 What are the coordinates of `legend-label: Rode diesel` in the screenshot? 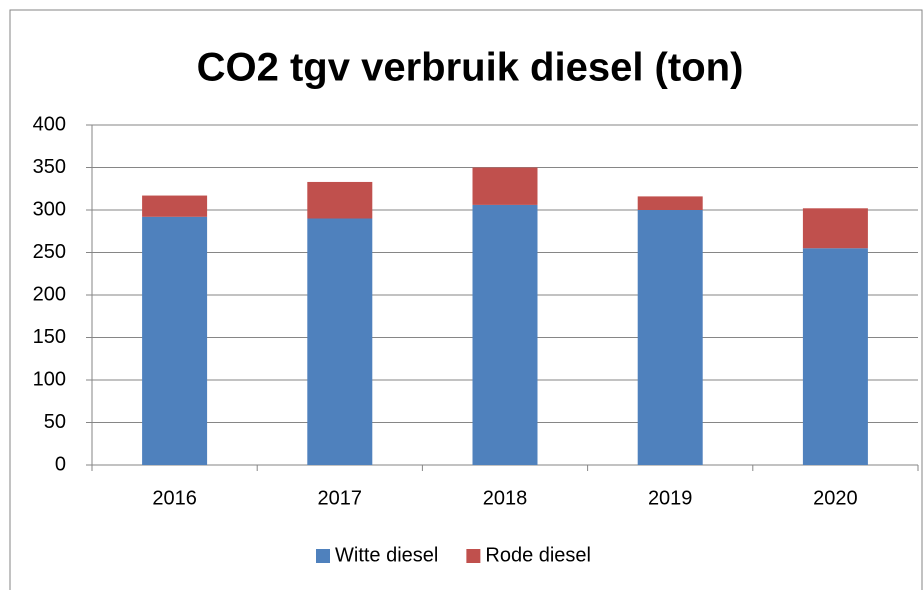 It's located at (538, 555).